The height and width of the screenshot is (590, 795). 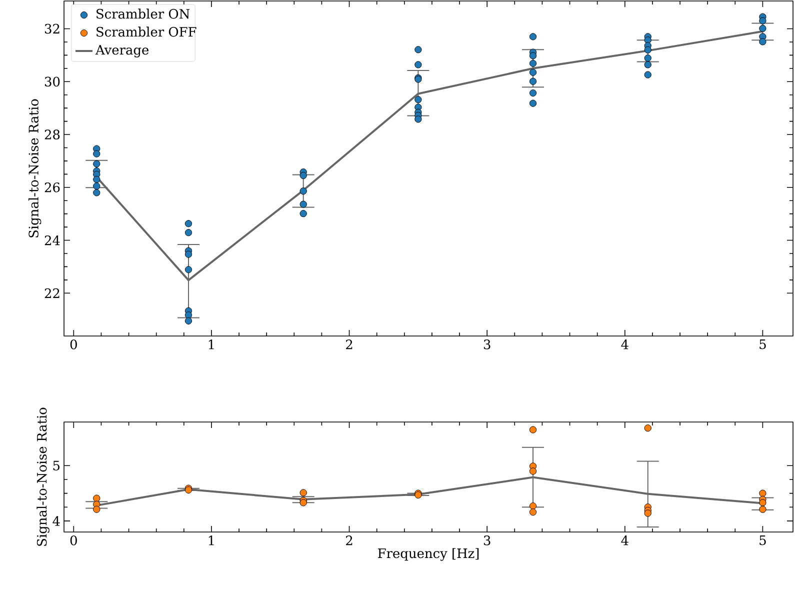 What do you see at coordinates (52, 240) in the screenshot?
I see `y-tick-label: 24` at bounding box center [52, 240].